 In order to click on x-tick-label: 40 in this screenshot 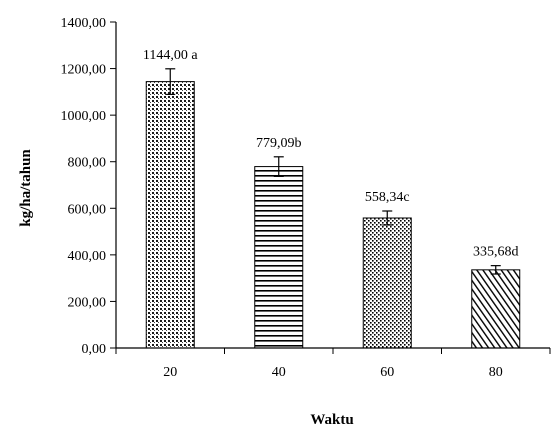, I will do `click(279, 372)`.